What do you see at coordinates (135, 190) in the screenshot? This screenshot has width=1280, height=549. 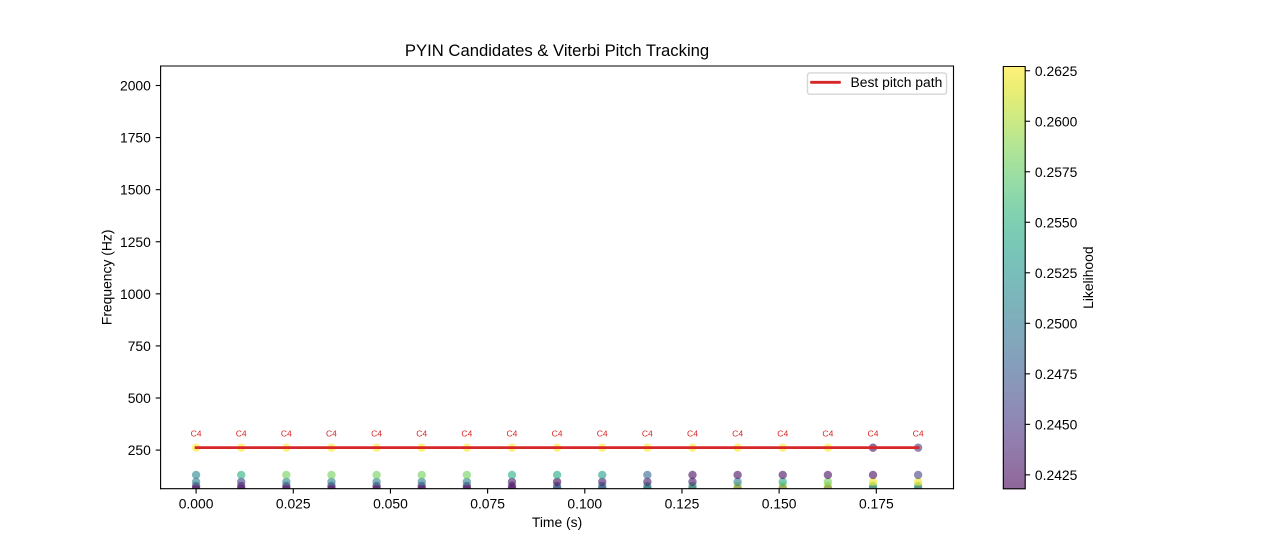 I see `svg-text: 1500` at bounding box center [135, 190].